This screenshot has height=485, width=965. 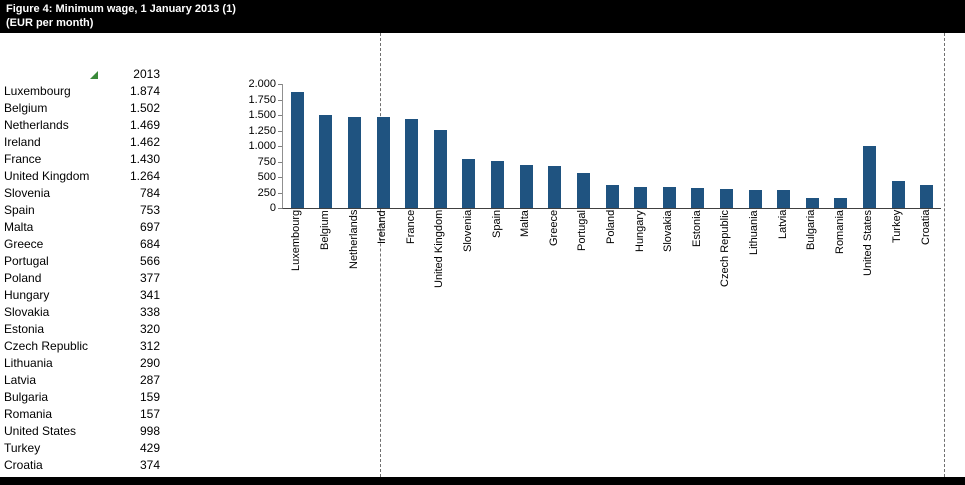 I want to click on x-label-slot: Slovakia, so click(x=668, y=257).